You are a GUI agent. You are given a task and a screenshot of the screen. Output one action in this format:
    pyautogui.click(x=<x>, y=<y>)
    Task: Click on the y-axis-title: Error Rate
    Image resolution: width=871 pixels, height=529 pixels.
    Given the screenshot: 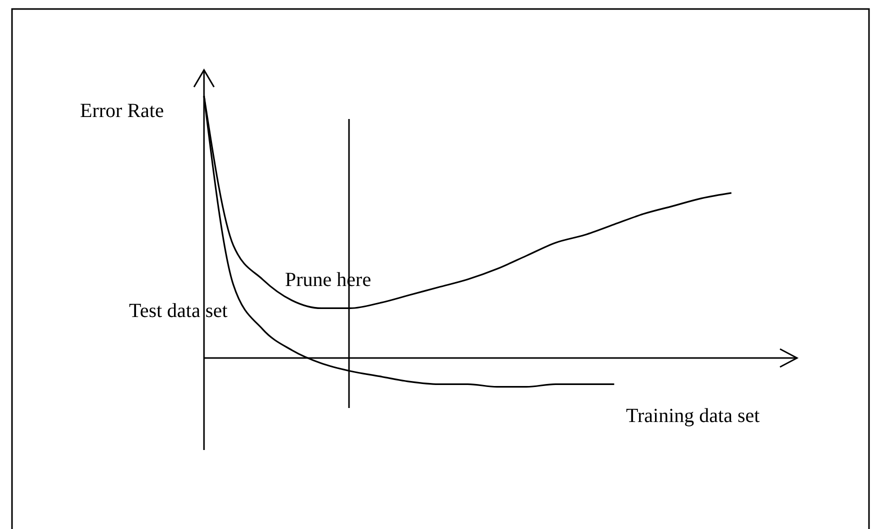 What is the action you would take?
    pyautogui.click(x=122, y=111)
    